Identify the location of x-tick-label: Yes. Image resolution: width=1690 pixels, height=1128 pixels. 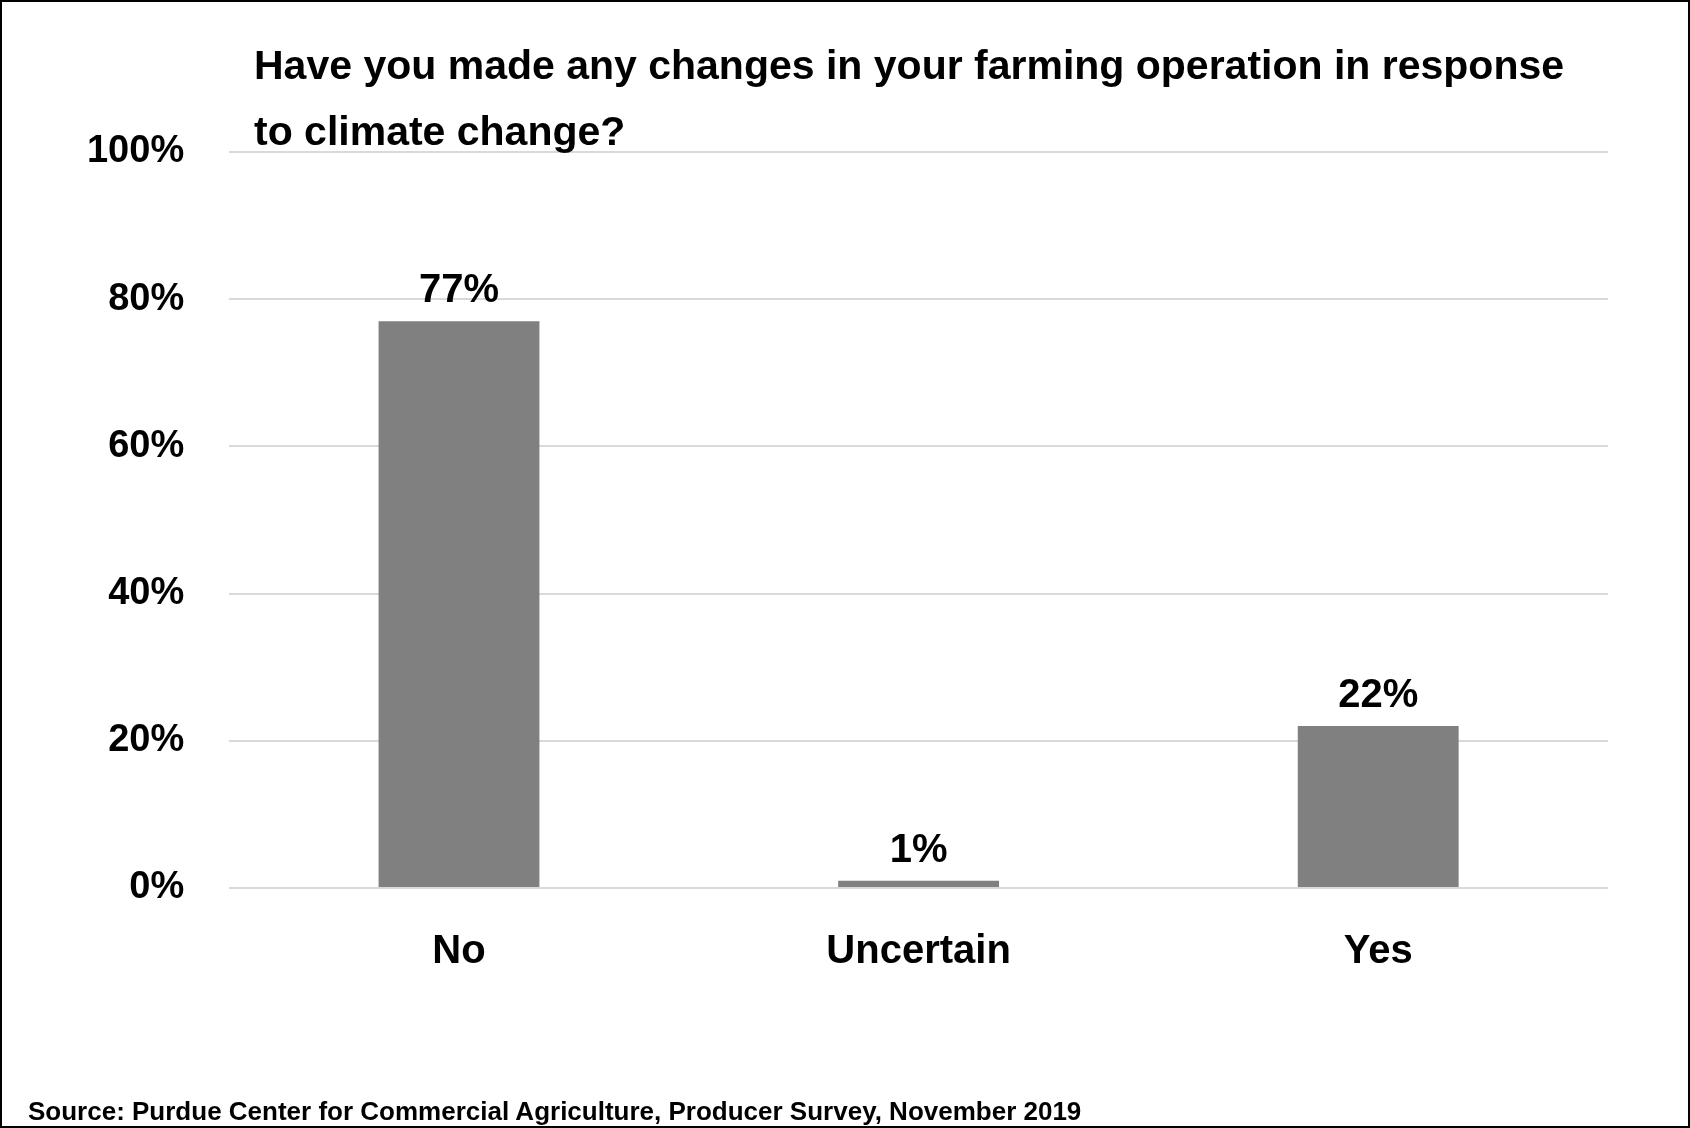
(1378, 949).